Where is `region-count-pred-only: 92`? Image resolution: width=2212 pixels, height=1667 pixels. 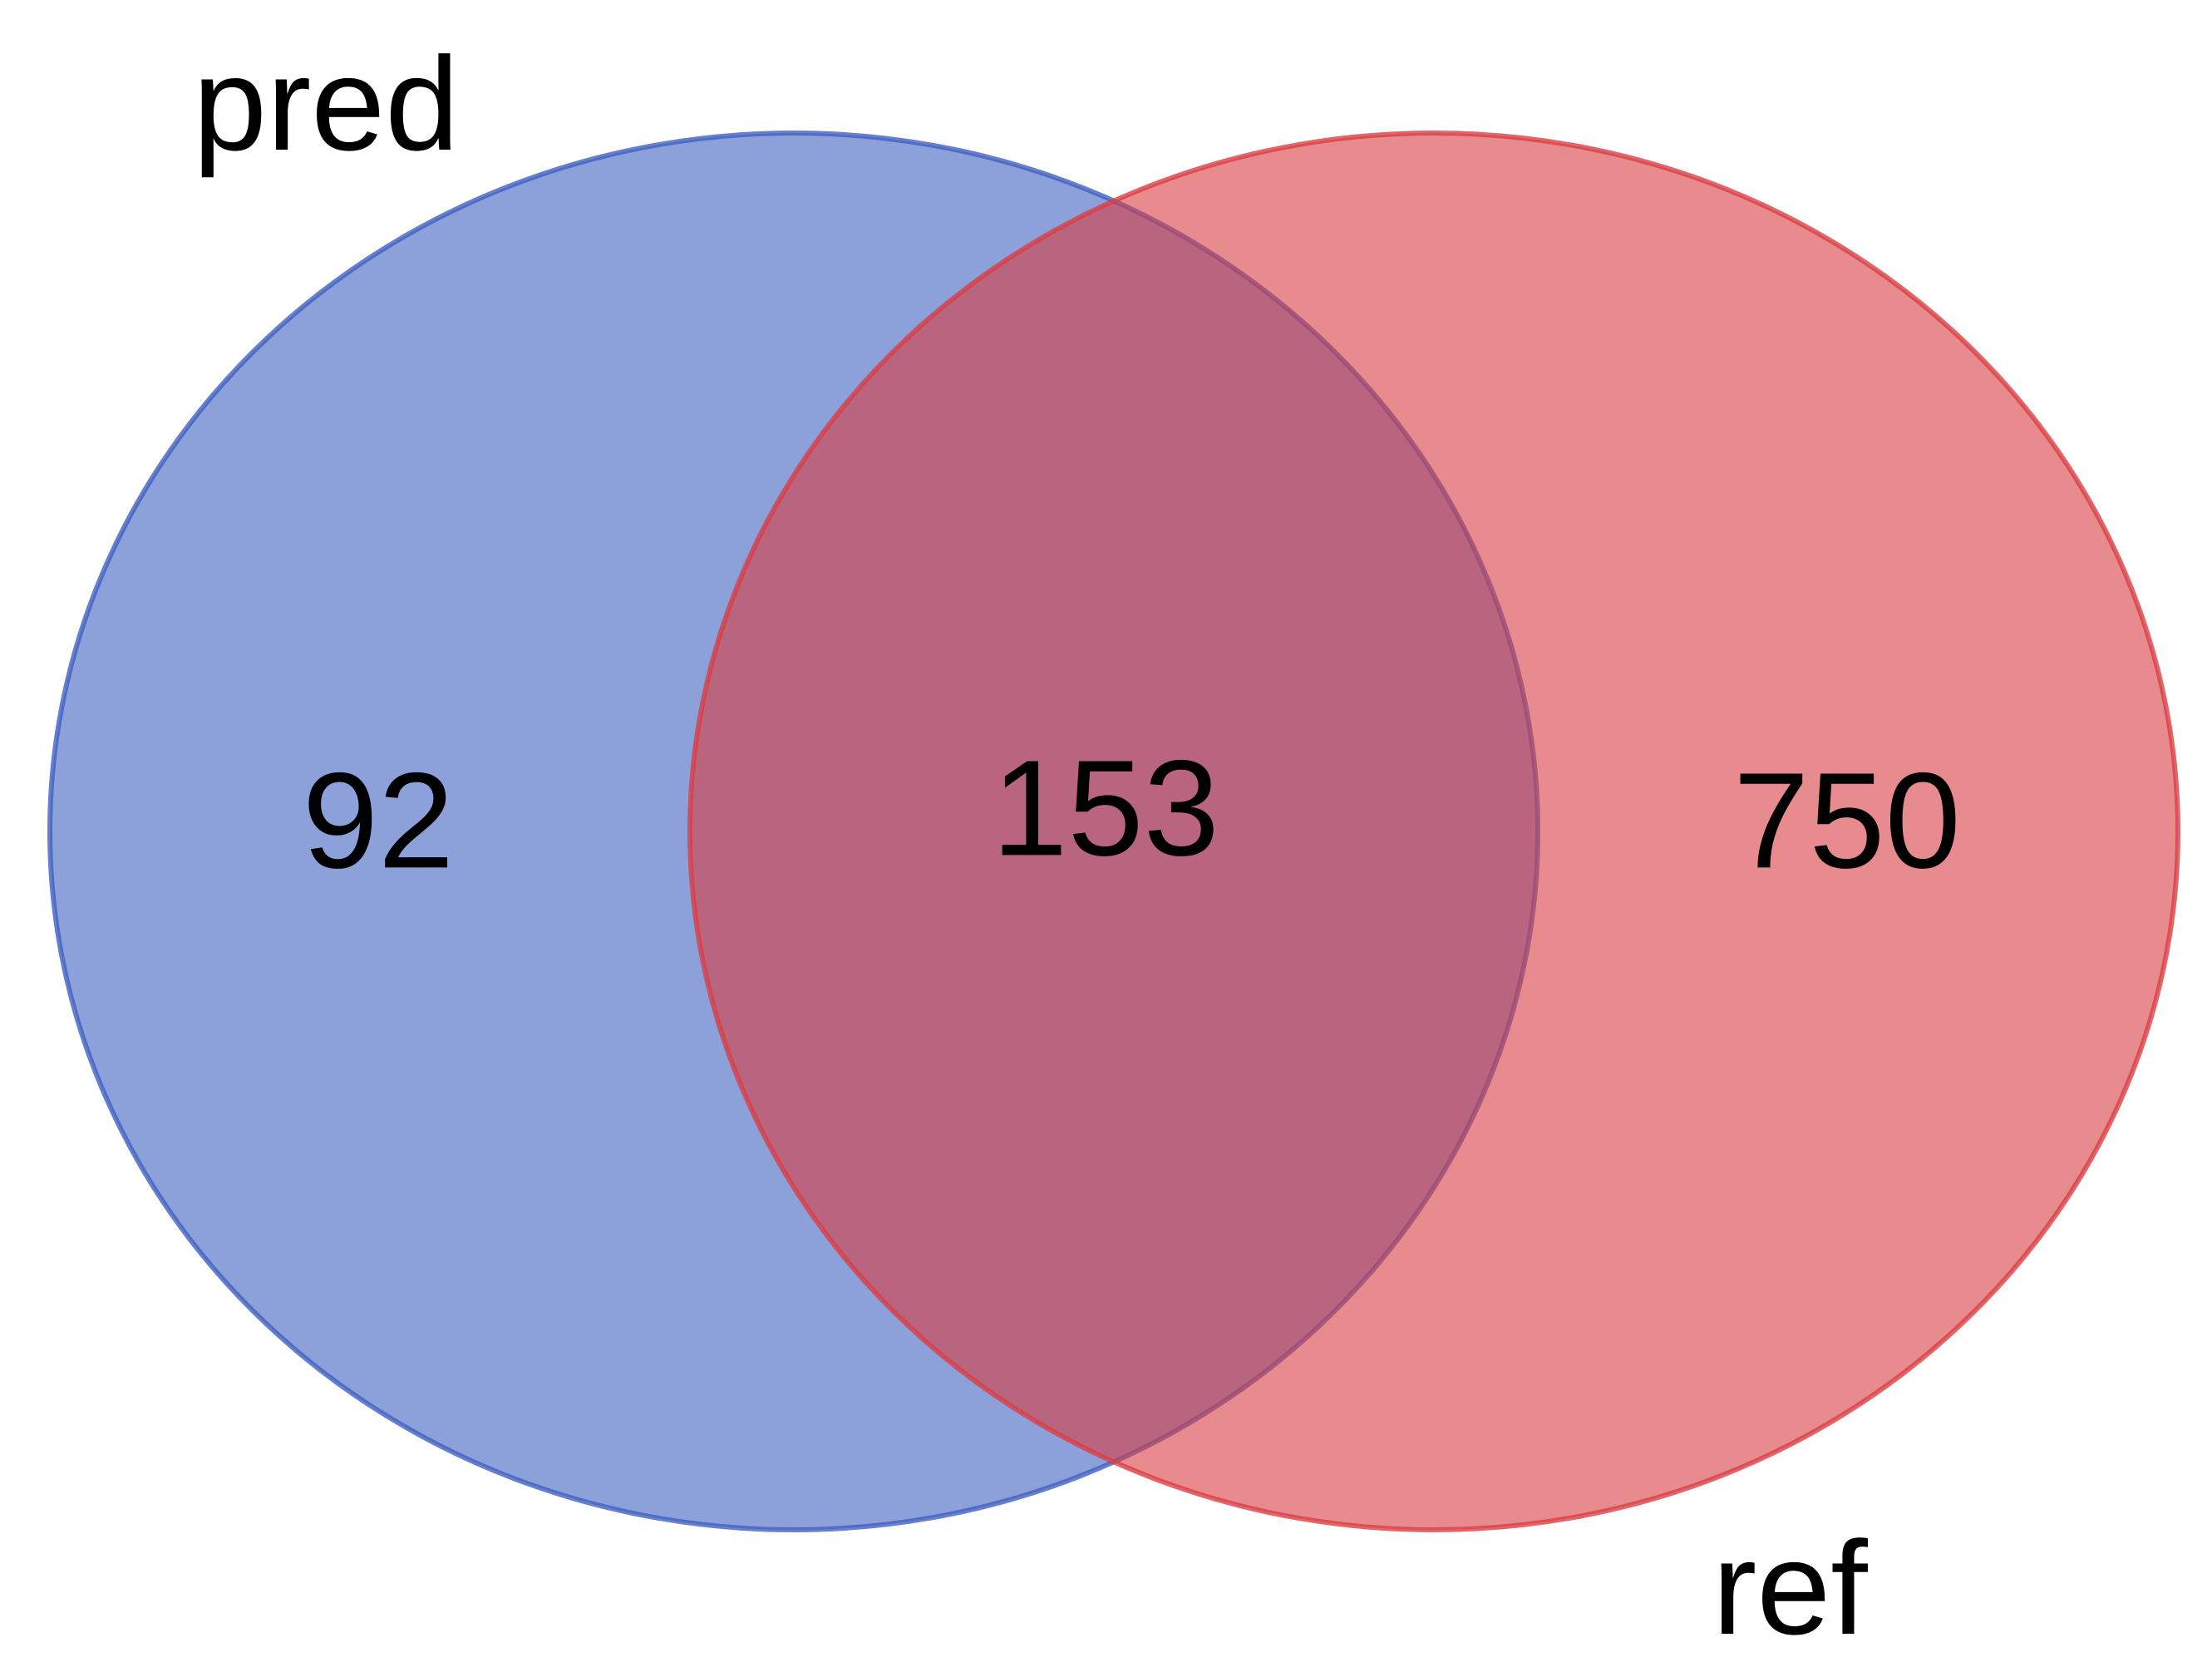 region-count-pred-only: 92 is located at coordinates (378, 820).